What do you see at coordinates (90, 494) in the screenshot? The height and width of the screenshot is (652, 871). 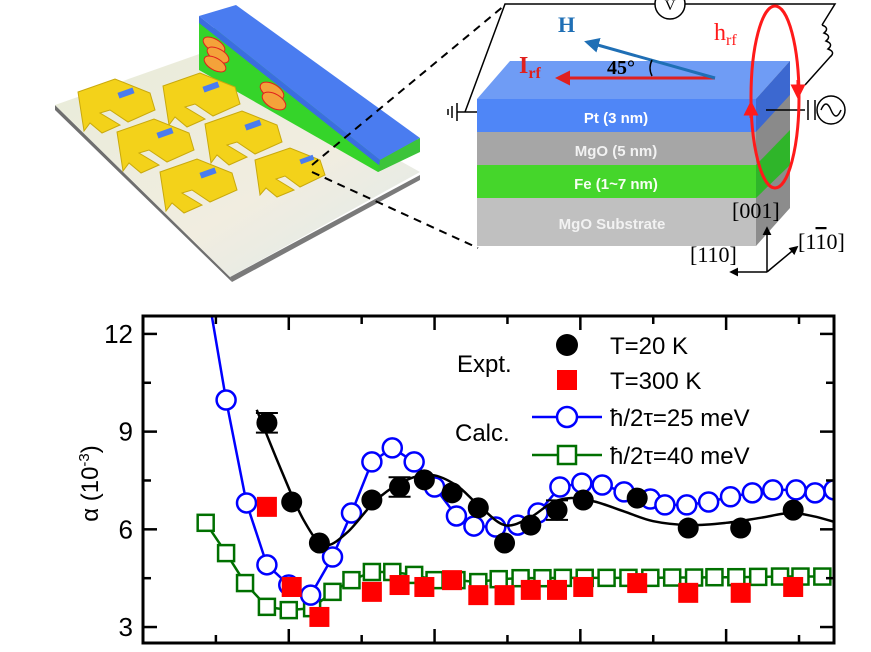 I see `y-axis-label-main: α (10` at bounding box center [90, 494].